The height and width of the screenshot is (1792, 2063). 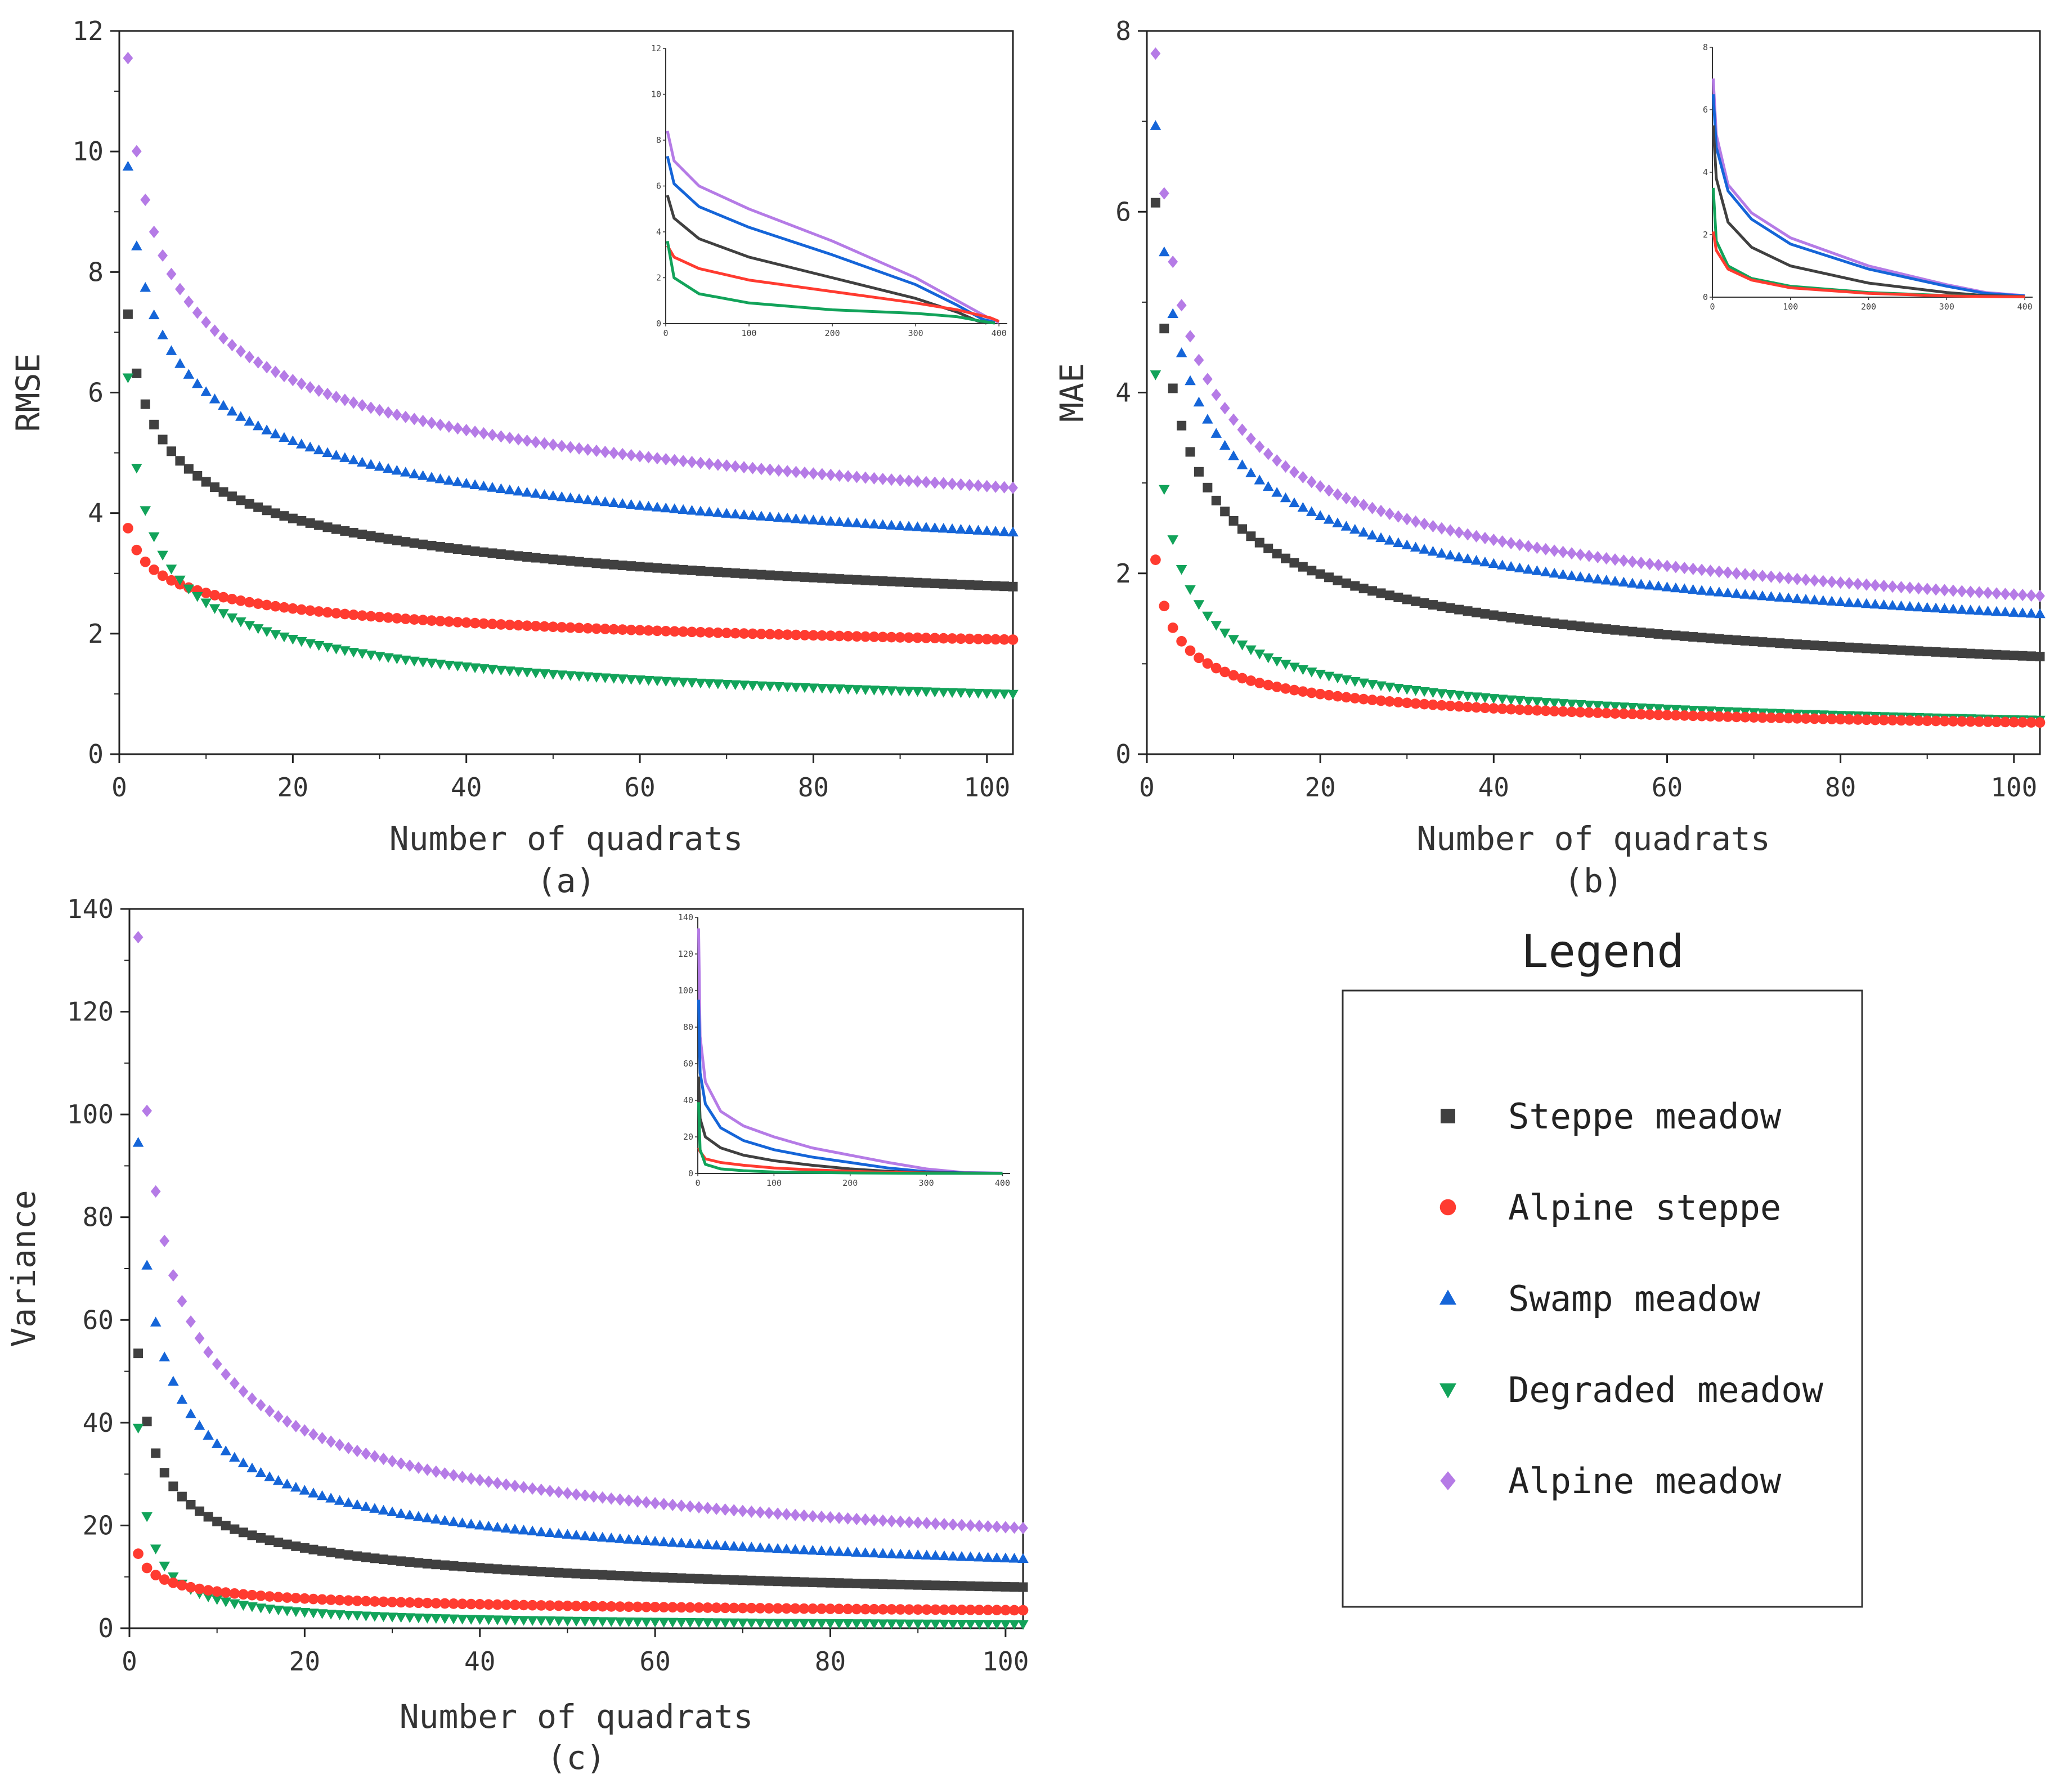 What do you see at coordinates (96, 634) in the screenshot?
I see `y-tick-label: 2` at bounding box center [96, 634].